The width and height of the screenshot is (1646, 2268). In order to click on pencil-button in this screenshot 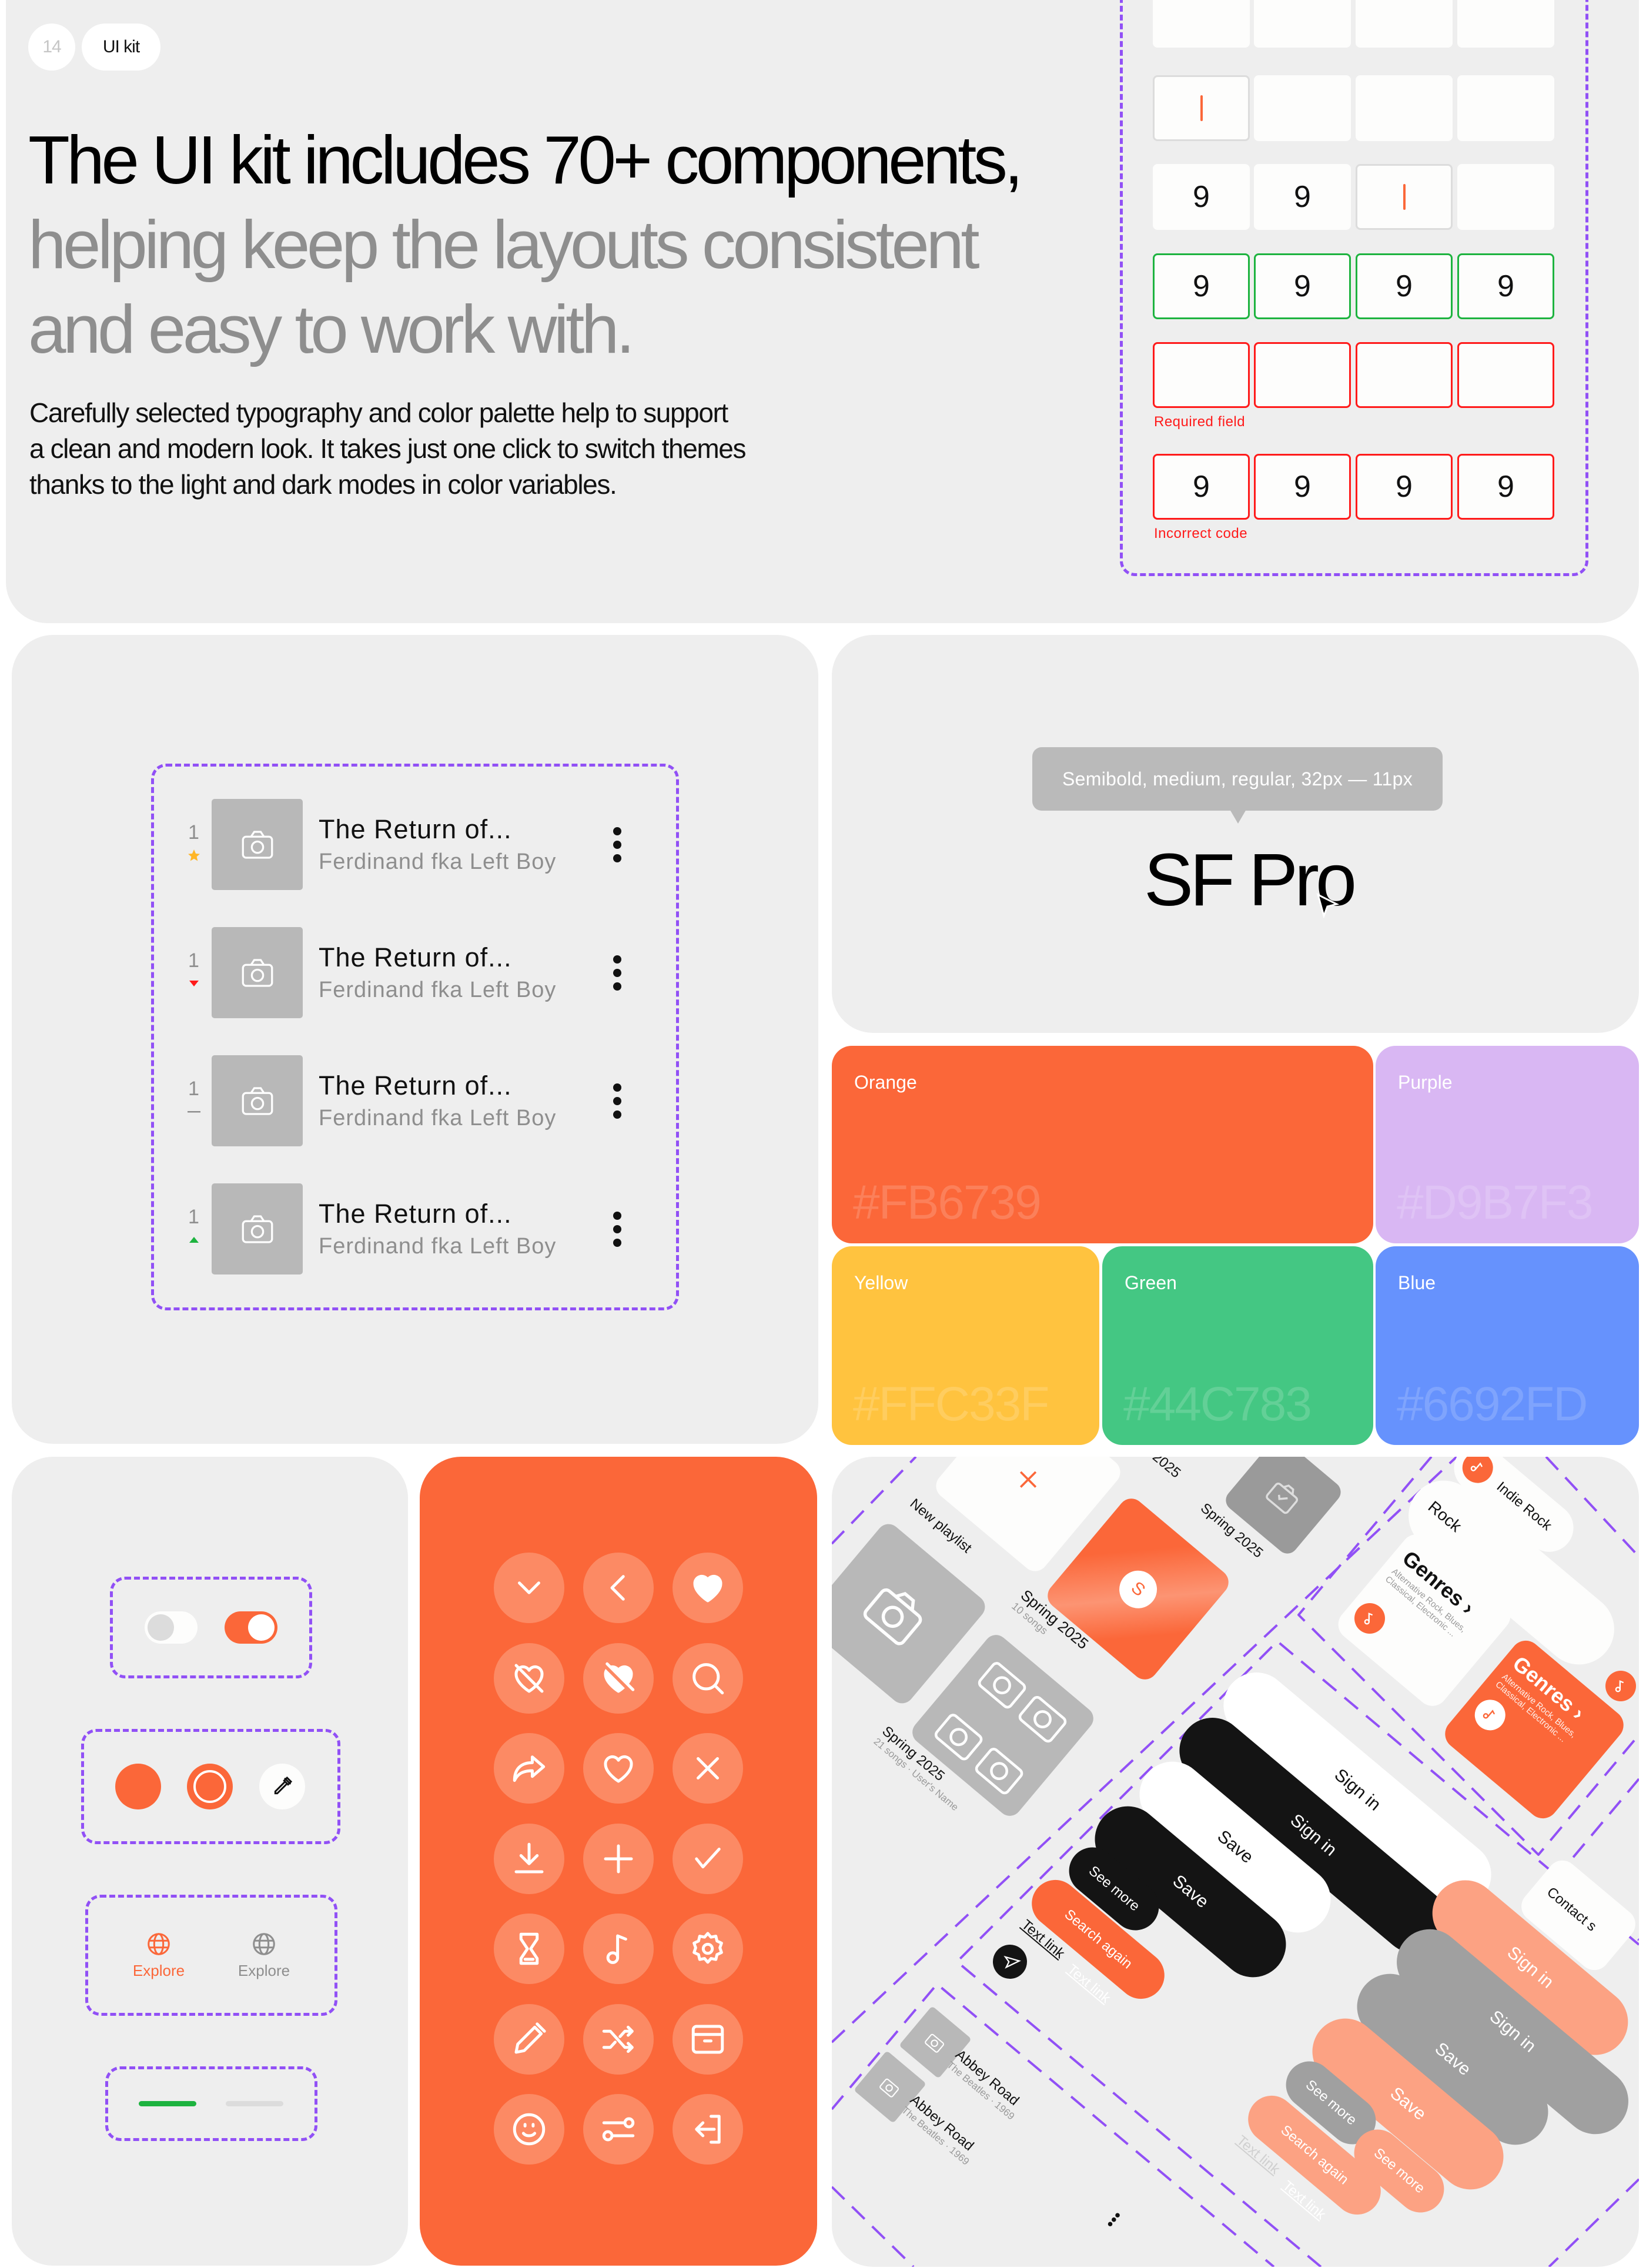, I will do `click(529, 2039)`.